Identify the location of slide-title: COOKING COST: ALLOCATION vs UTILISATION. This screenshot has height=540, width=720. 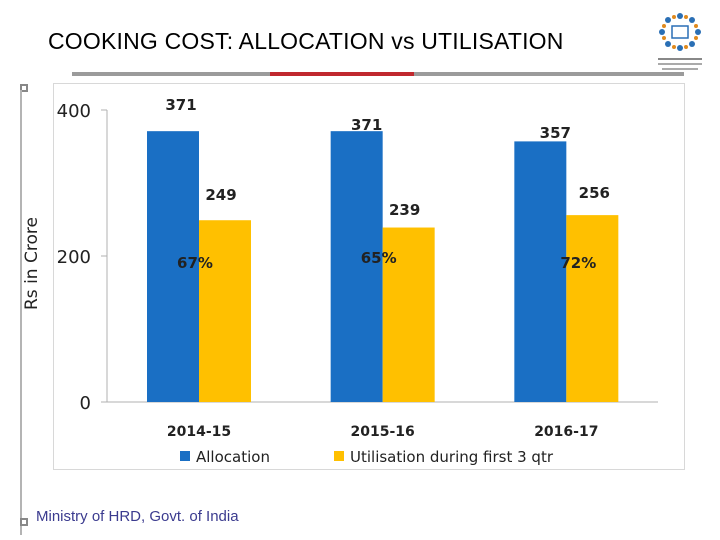
(306, 41).